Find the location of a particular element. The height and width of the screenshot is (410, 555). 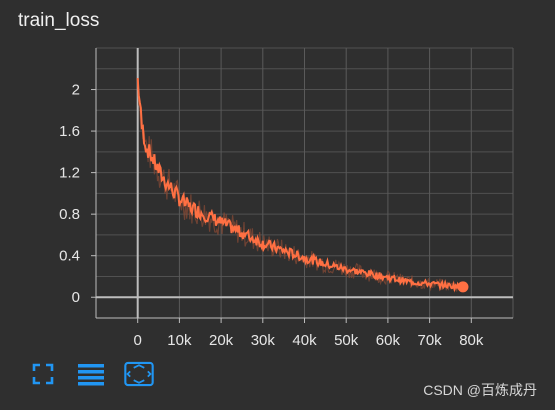

fullscreen-icon is located at coordinates (43, 374).